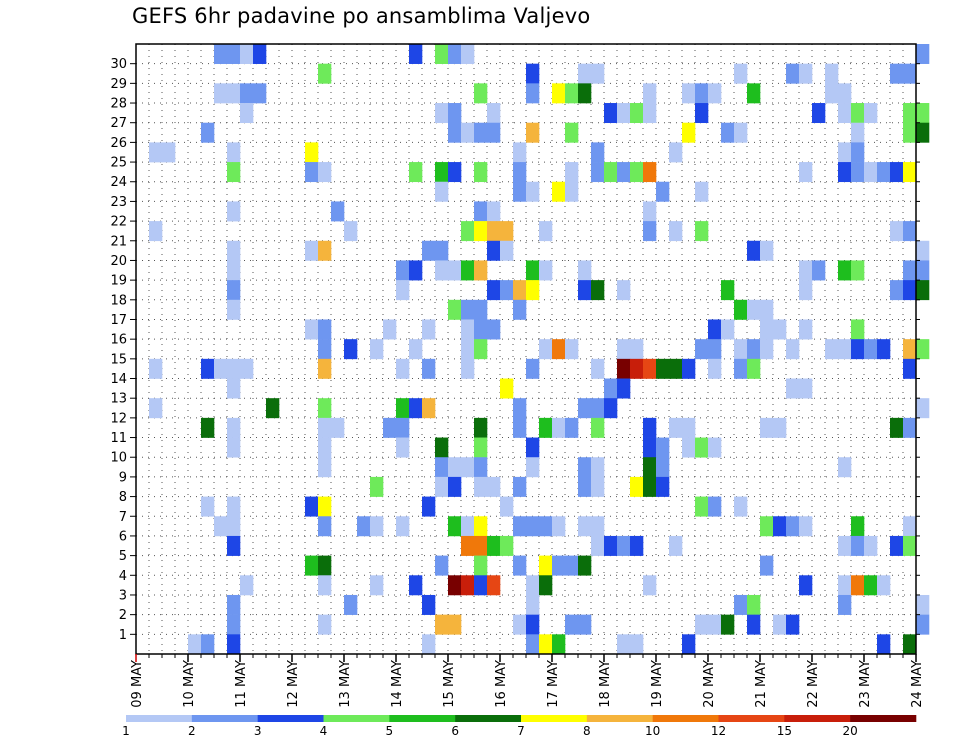 Image resolution: width=960 pixels, height=742 pixels. Describe the element at coordinates (118, 104) in the screenshot. I see `y-tick-label: 28` at that location.